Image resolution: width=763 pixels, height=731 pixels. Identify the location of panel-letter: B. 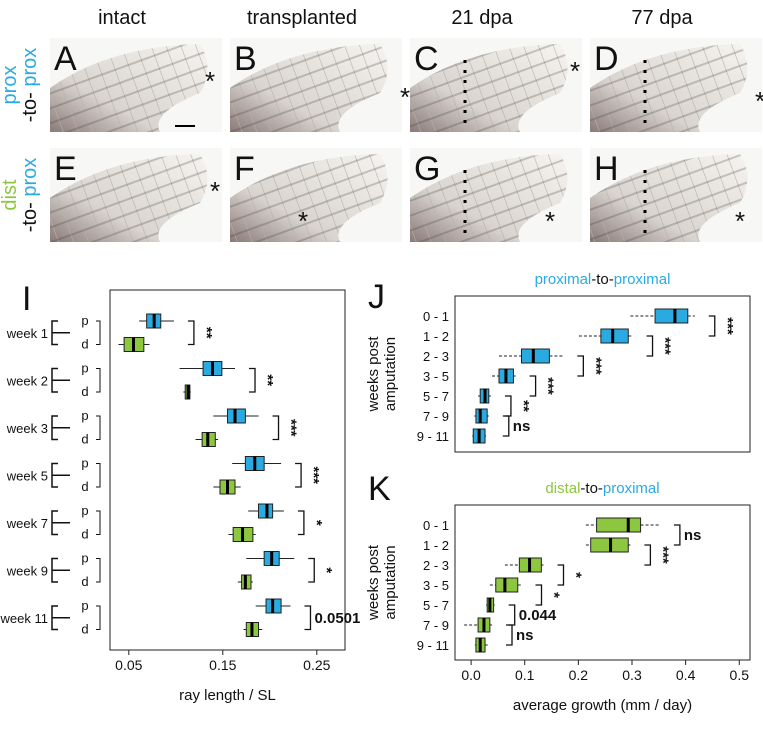
(245, 59).